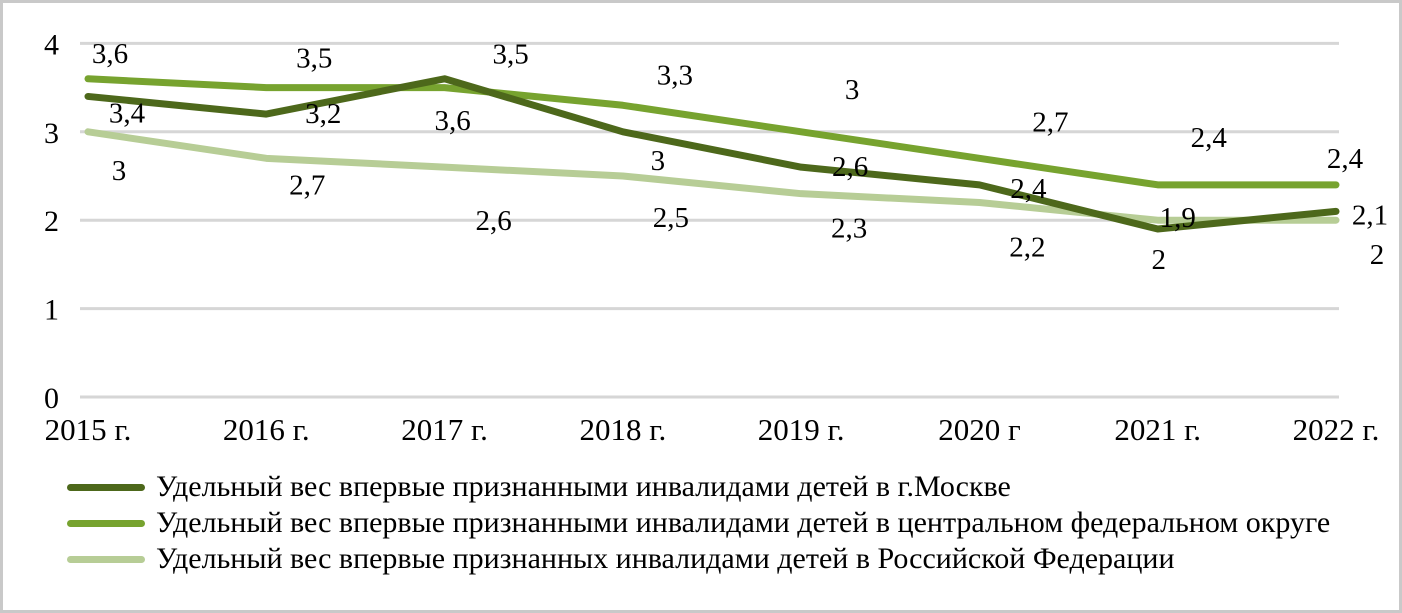  Describe the element at coordinates (1336, 429) in the screenshot. I see `x-axis-tick-label: 2022 г.` at that location.